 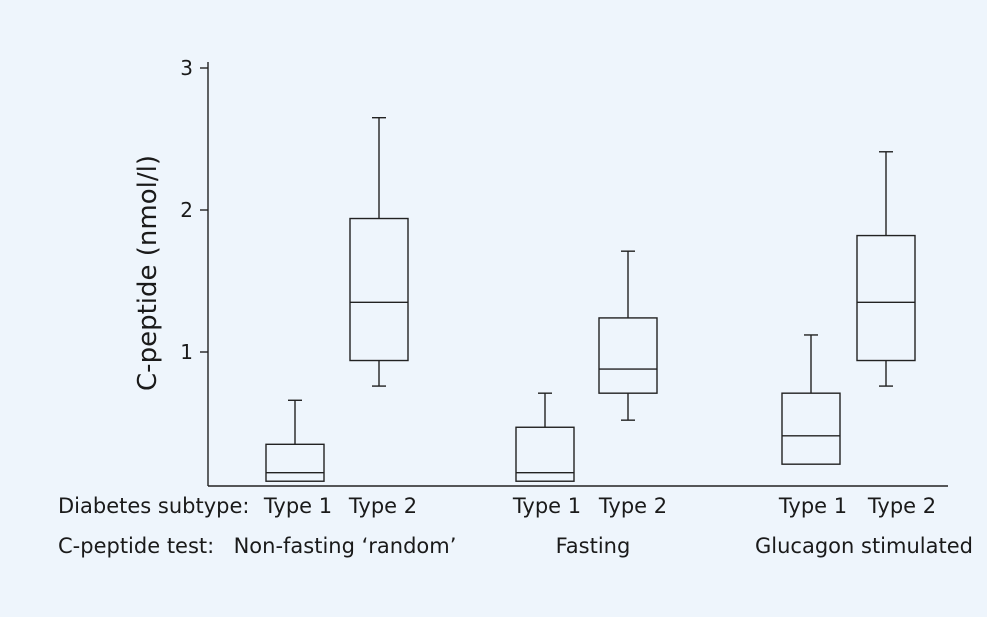 What do you see at coordinates (864, 546) in the screenshot?
I see `test-label: Glucagon stimulated` at bounding box center [864, 546].